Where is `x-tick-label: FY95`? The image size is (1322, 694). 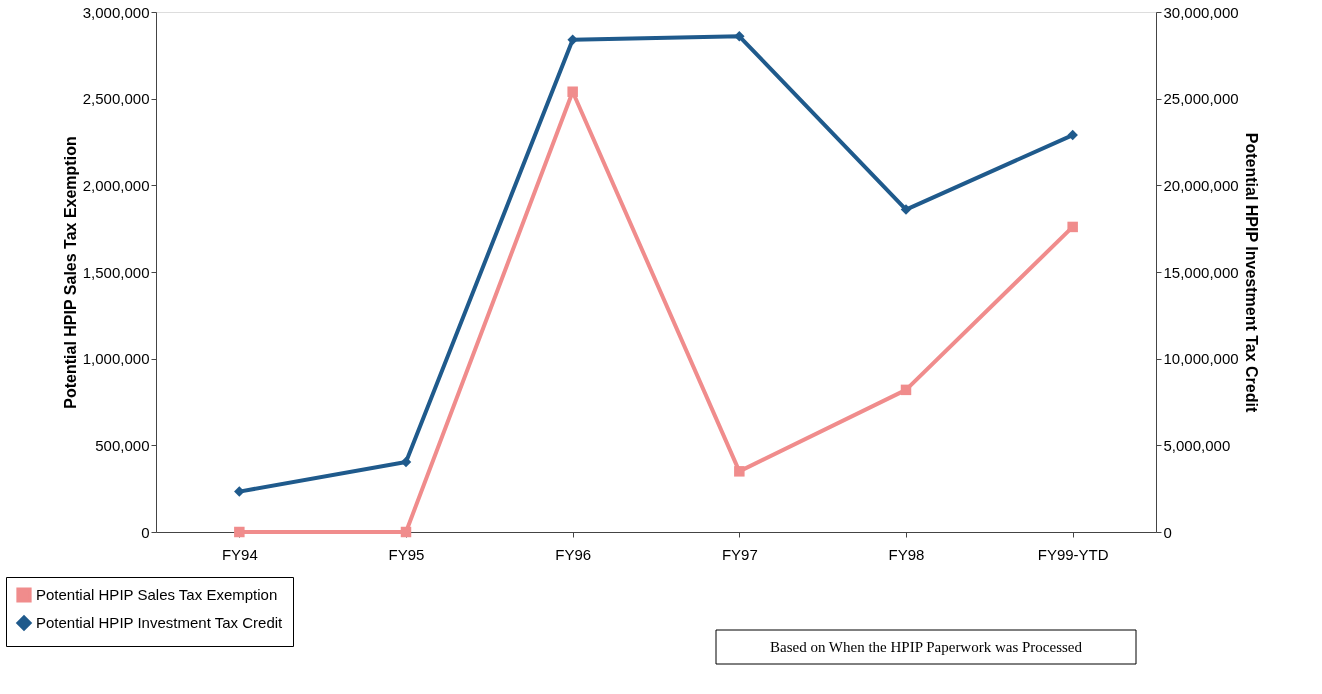
x-tick-label: FY95 is located at coordinates (406, 554).